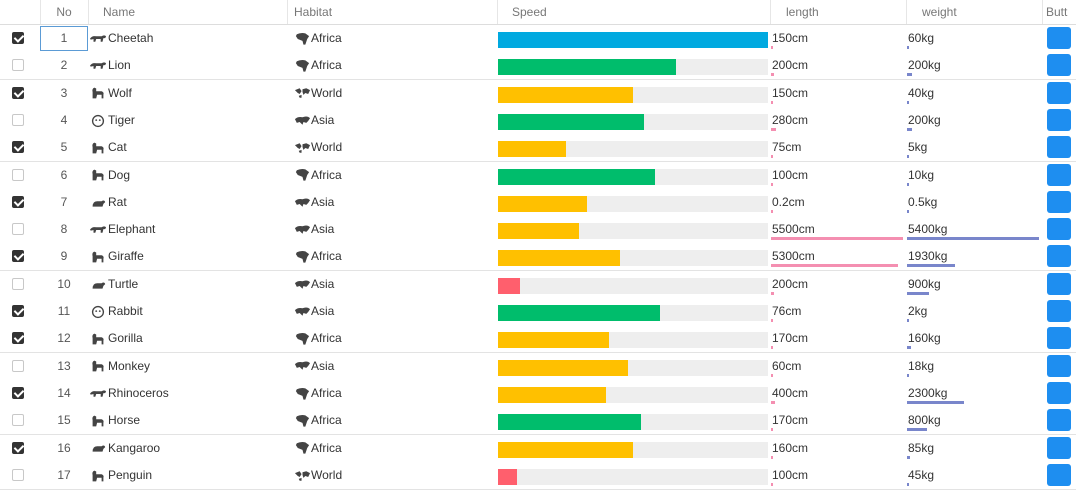  I want to click on turtle-icon, so click(98, 285).